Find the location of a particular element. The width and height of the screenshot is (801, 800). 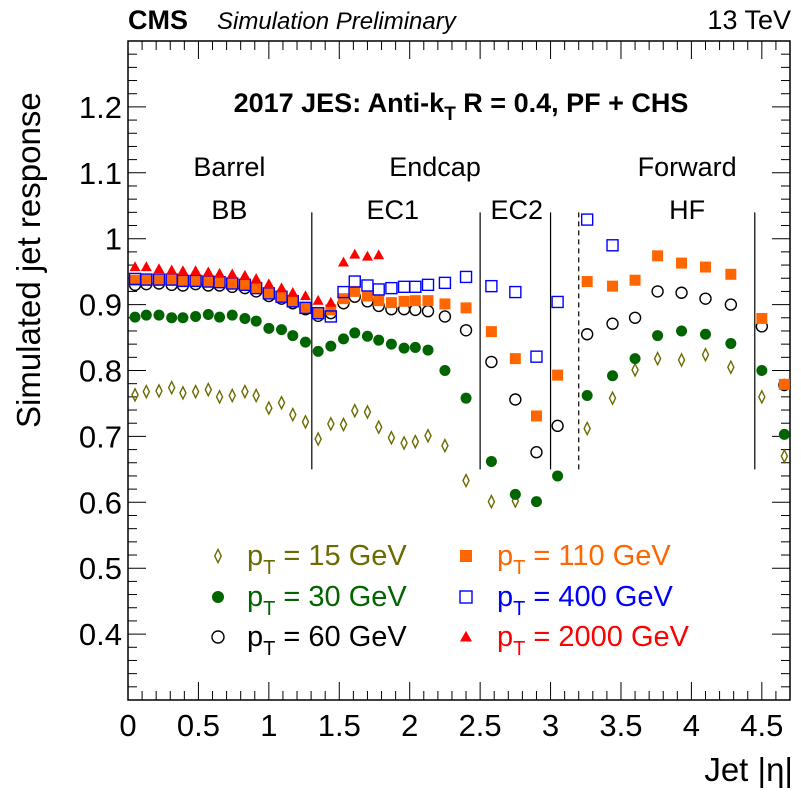

legend-entry: pT = 60 GeV is located at coordinates (309, 640).